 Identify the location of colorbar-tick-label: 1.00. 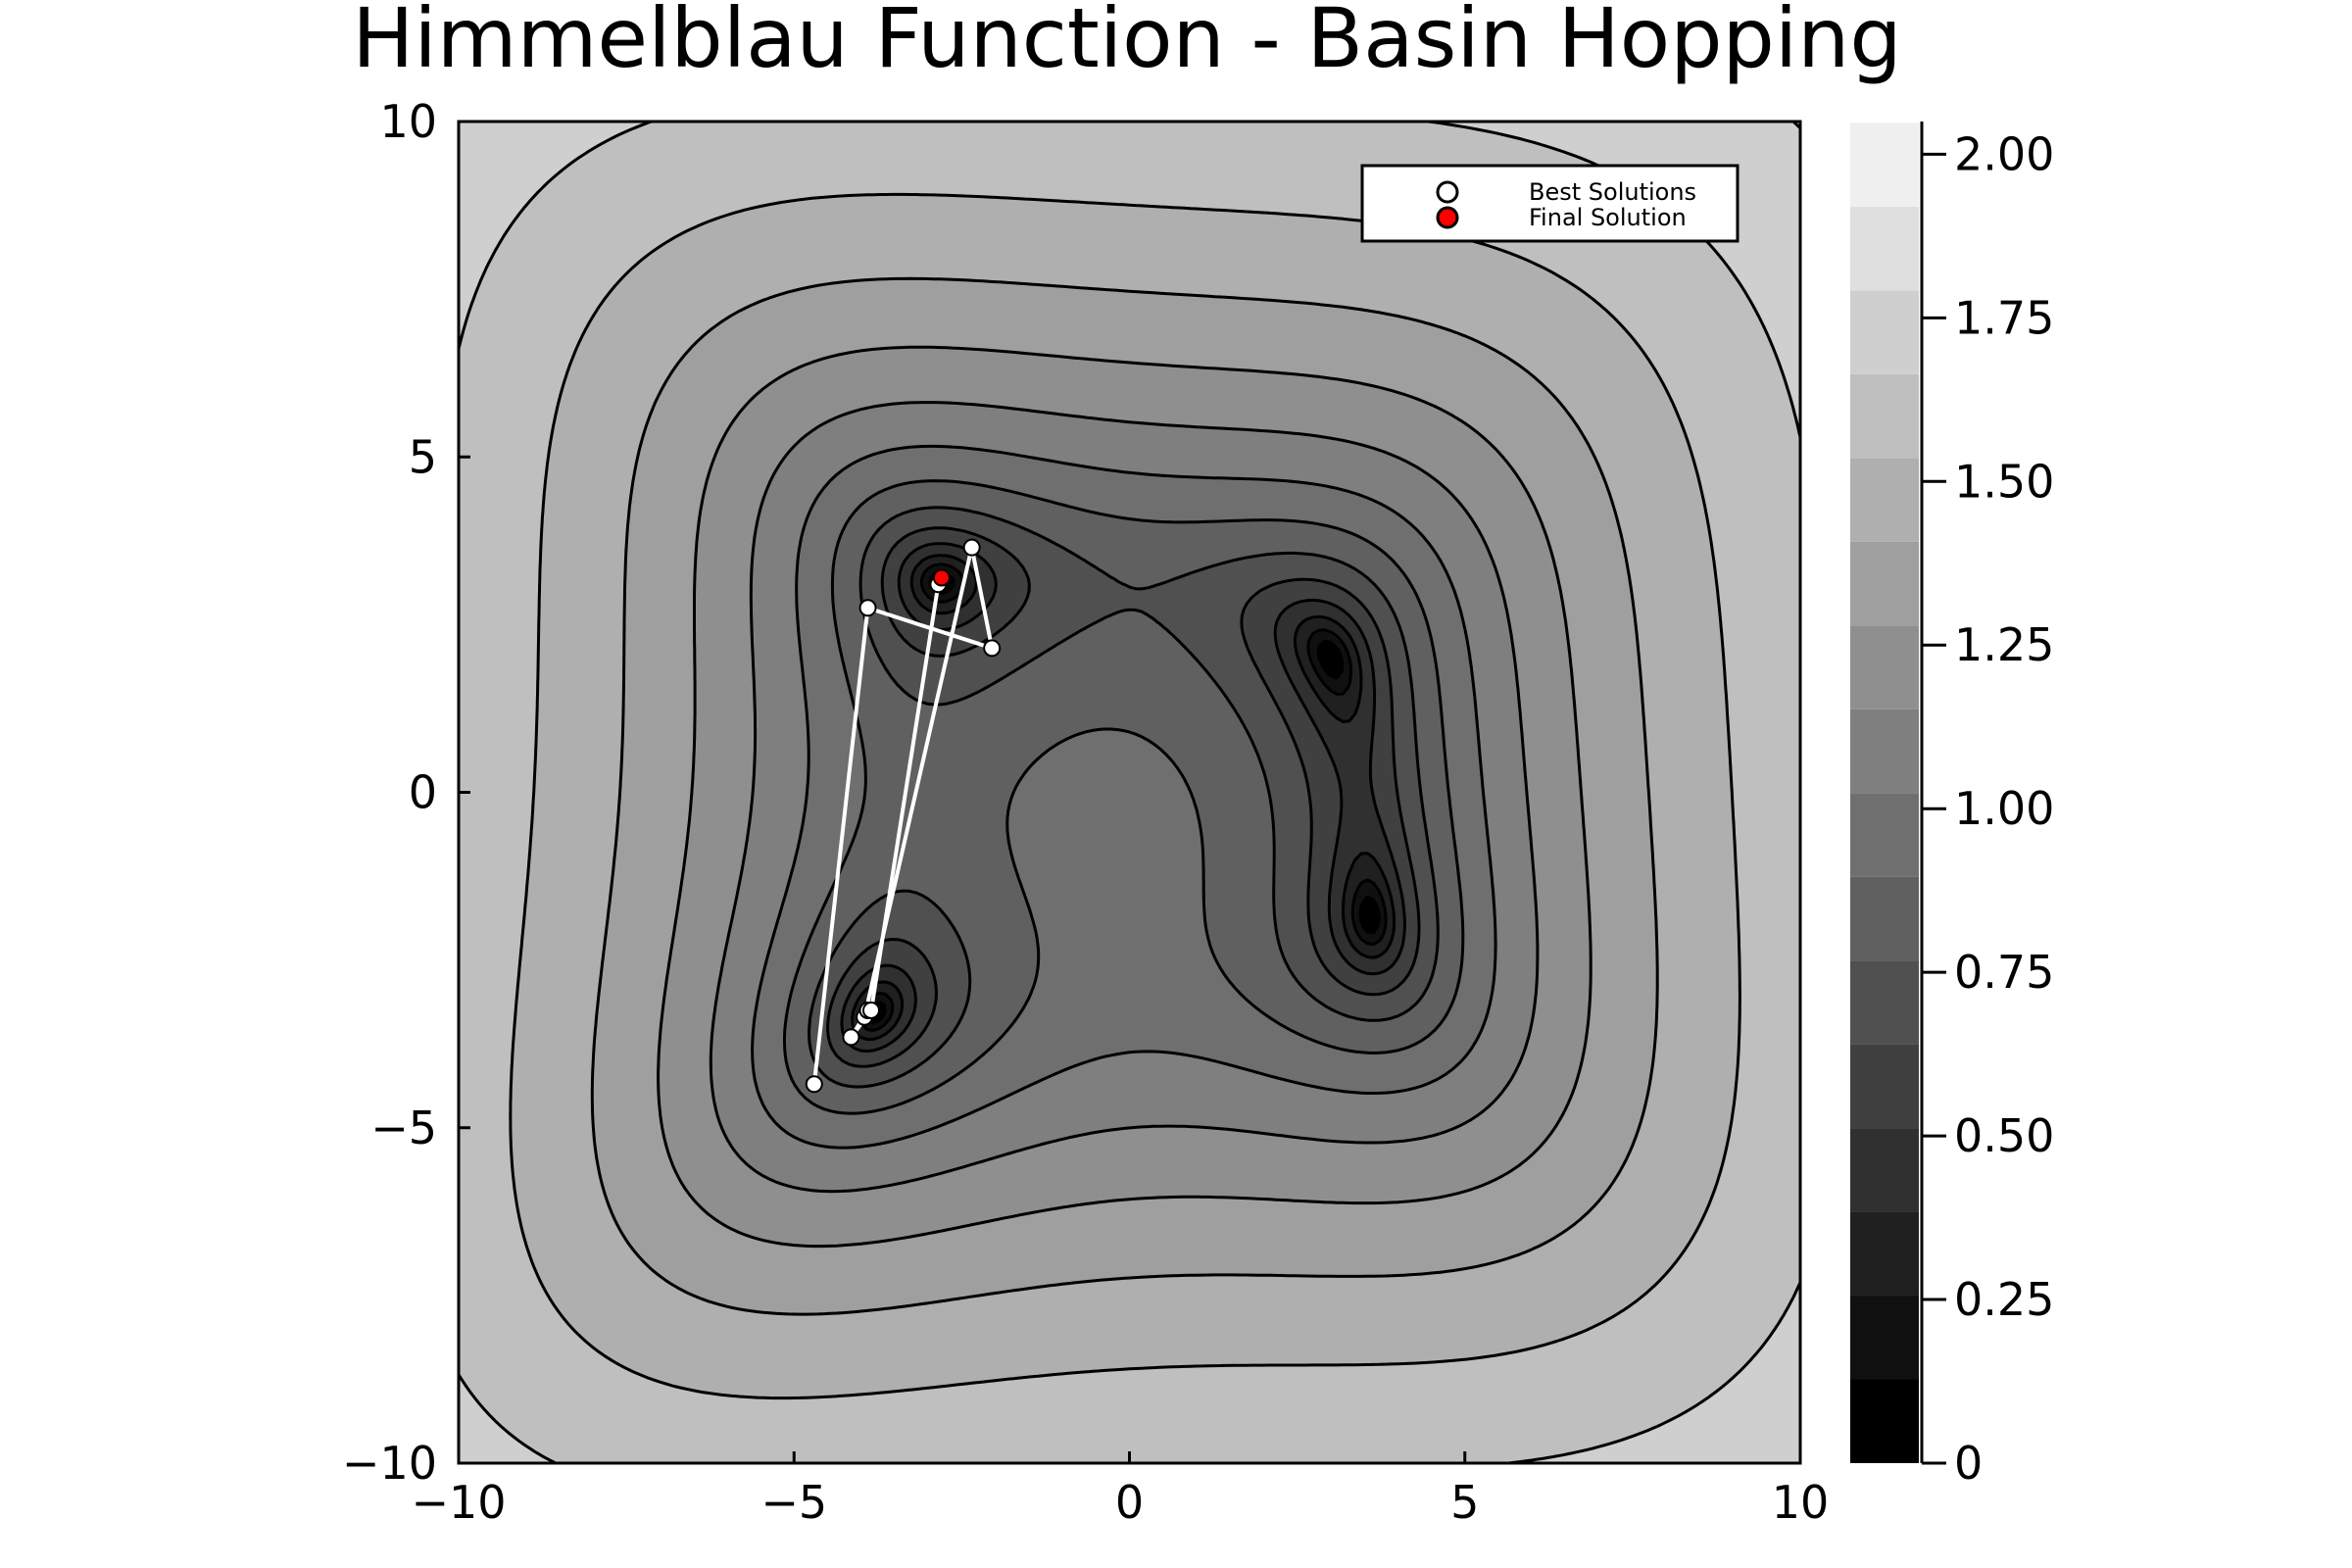
(2004, 808).